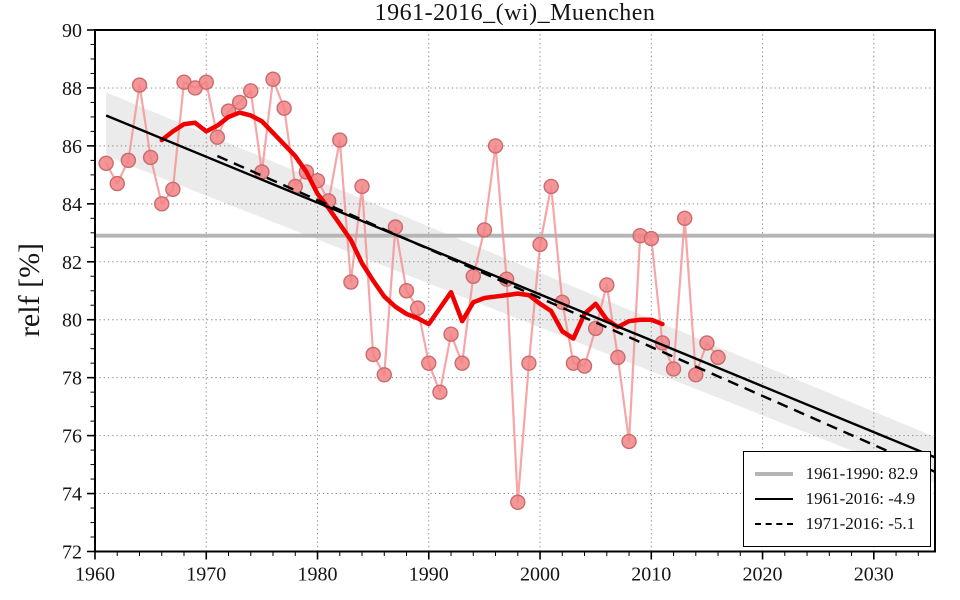 This screenshot has height=600, width=960. I want to click on svg-text: 2030, so click(874, 575).